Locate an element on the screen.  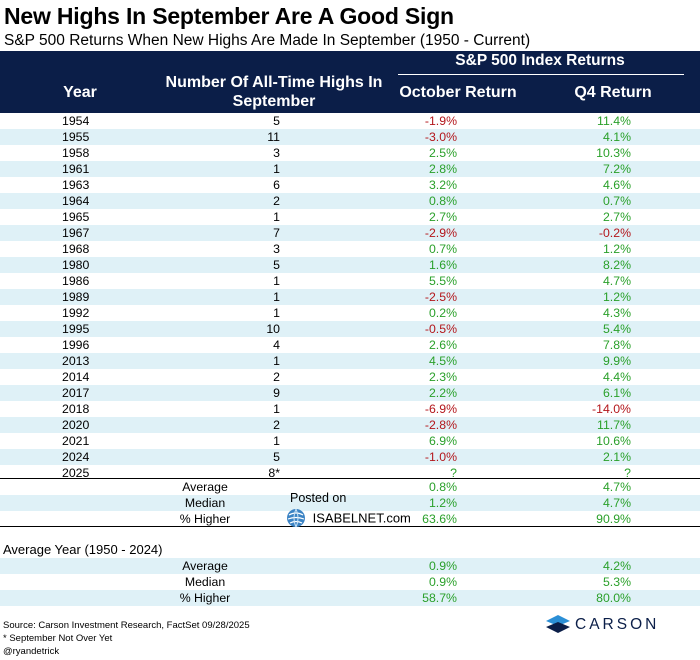
cell-october-return: ? is located at coordinates (453, 473).